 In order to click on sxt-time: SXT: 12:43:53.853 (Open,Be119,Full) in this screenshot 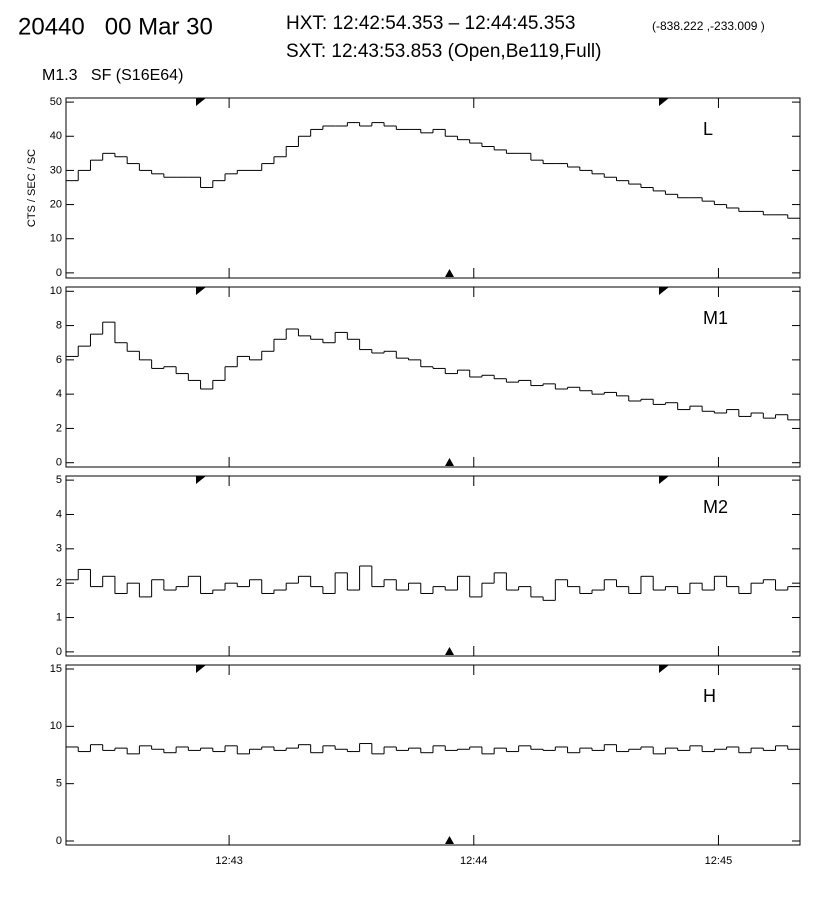, I will do `click(443, 51)`.